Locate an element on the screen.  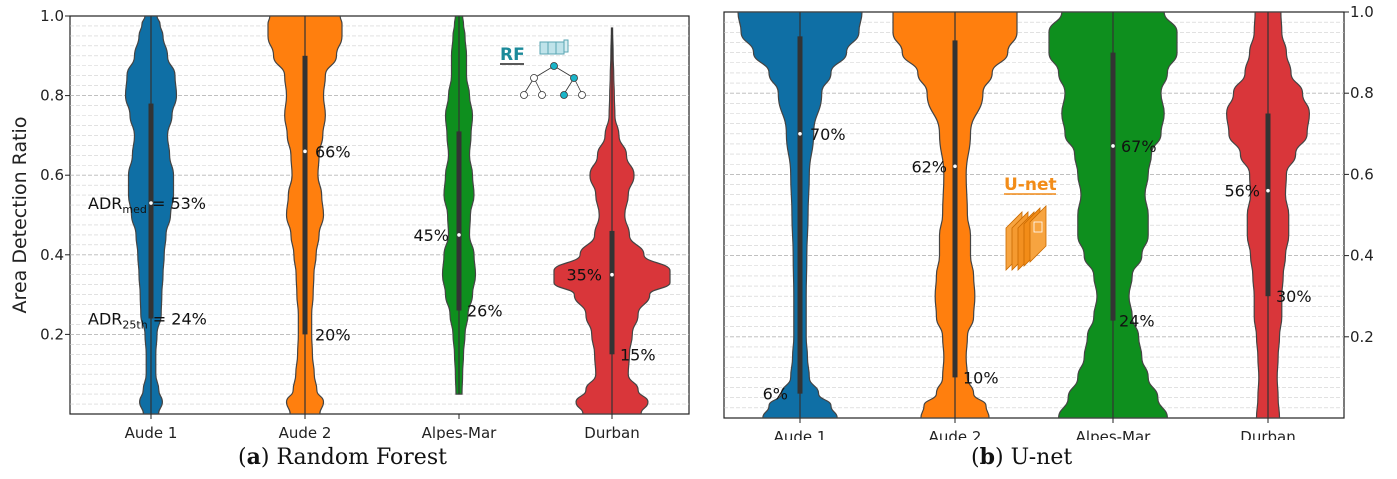
panel-b-annotation: 62% is located at coordinates (929, 166).